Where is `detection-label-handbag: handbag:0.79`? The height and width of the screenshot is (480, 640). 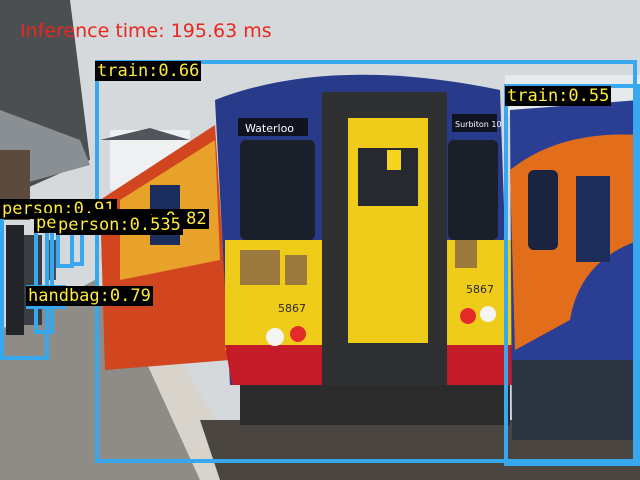
detection-label-handbag: handbag:0.79 is located at coordinates (89, 296).